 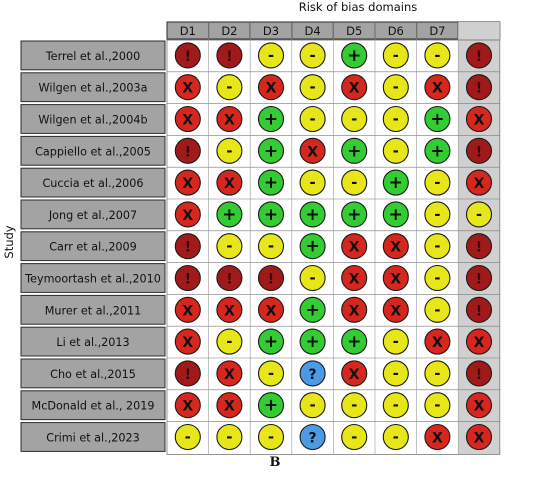 What do you see at coordinates (188, 31) in the screenshot?
I see `domain-header-d1: D1` at bounding box center [188, 31].